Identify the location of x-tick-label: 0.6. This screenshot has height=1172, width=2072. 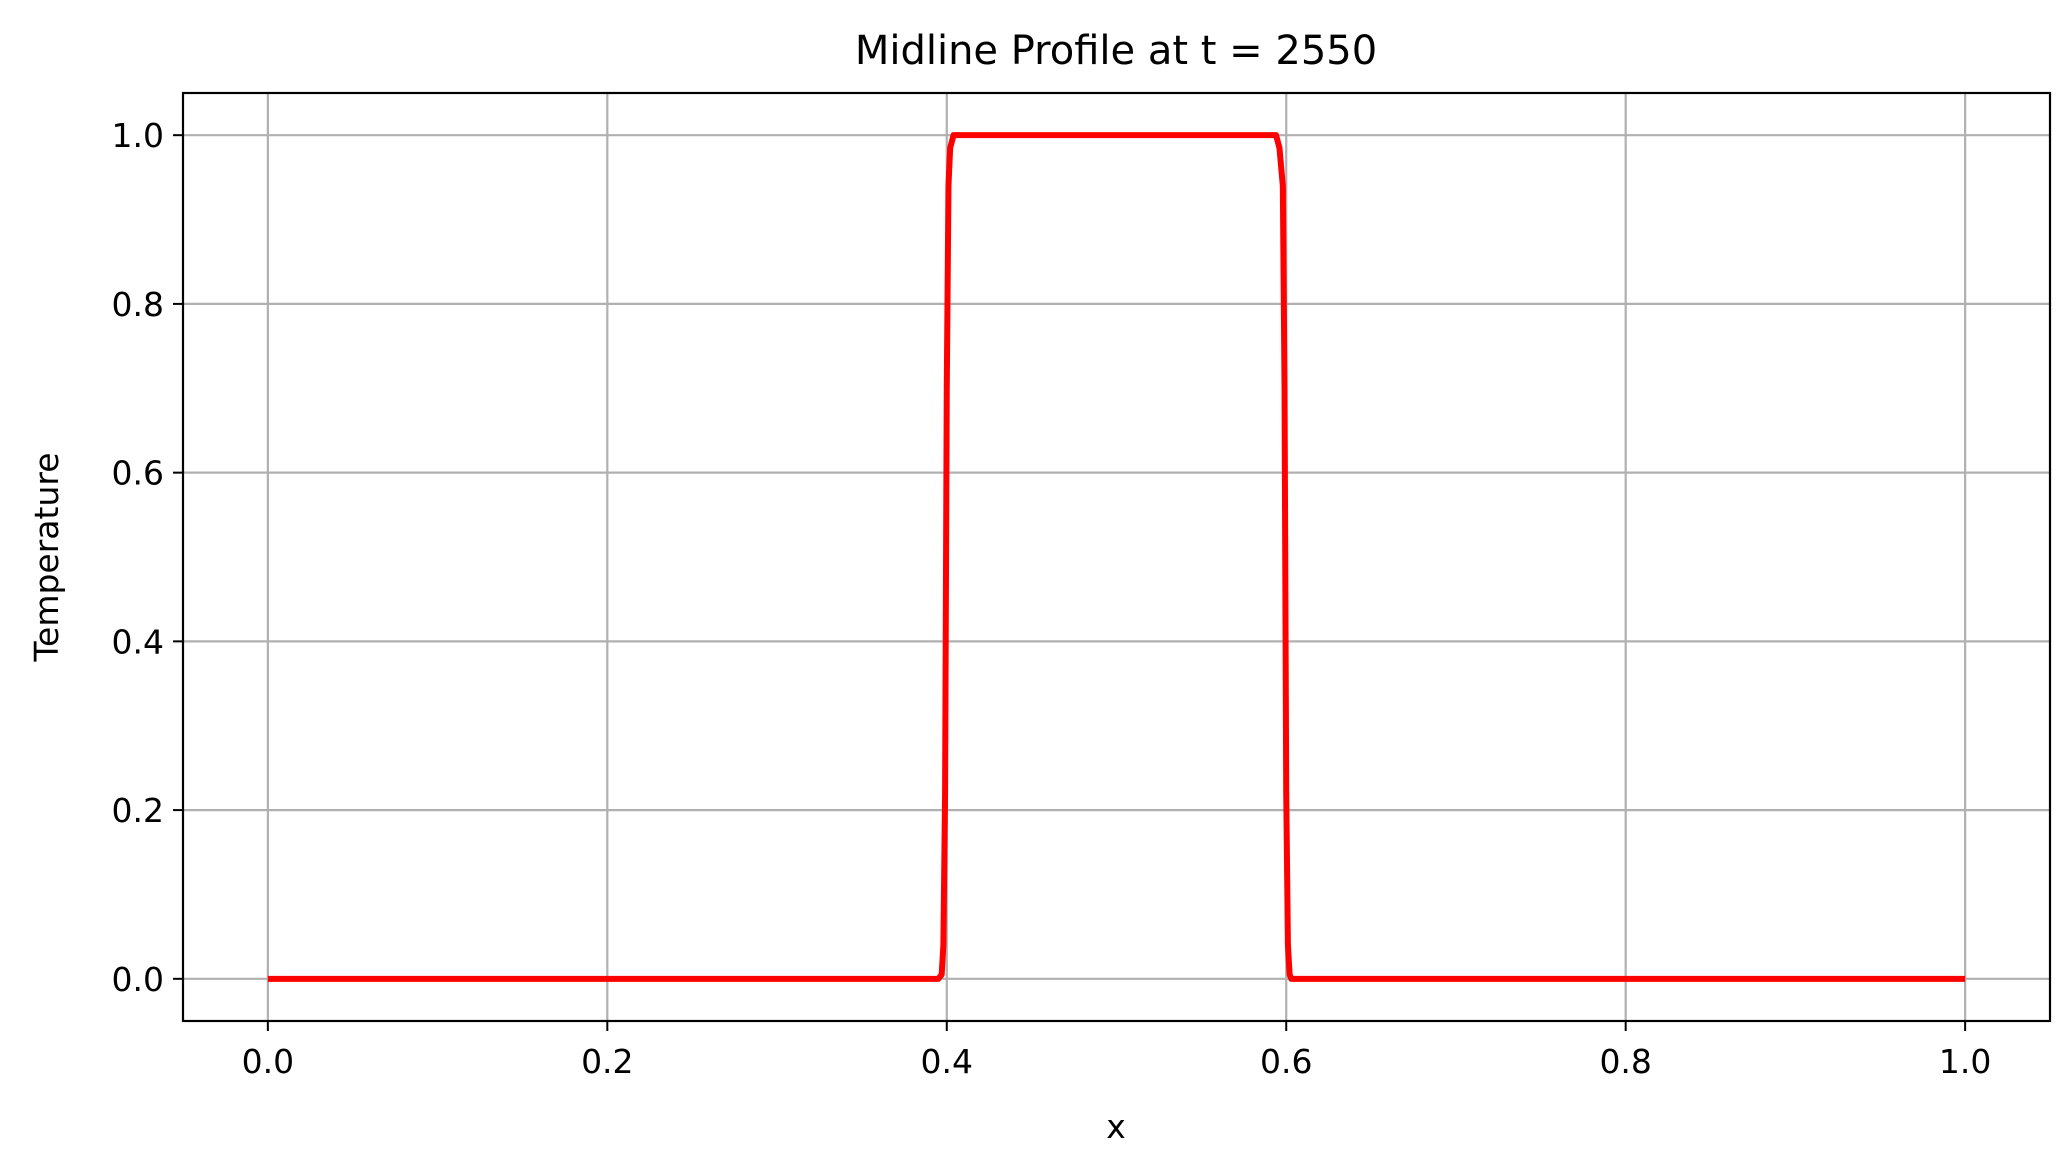
(1286, 1061).